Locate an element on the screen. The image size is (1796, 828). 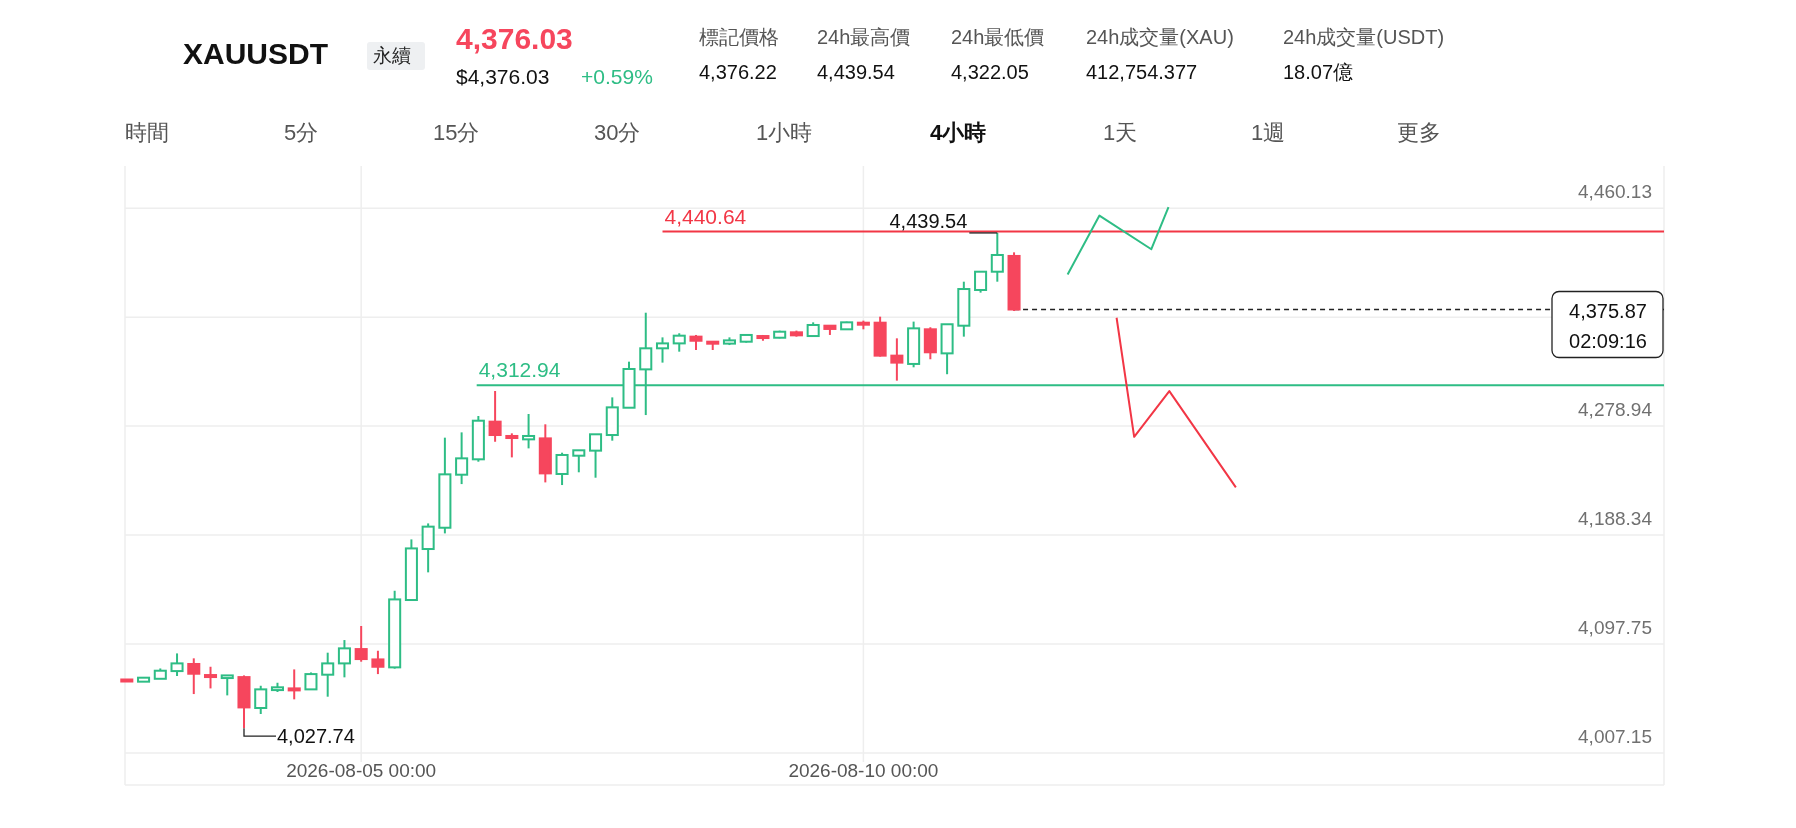
y-tick-label: 4,007.15 is located at coordinates (1615, 736).